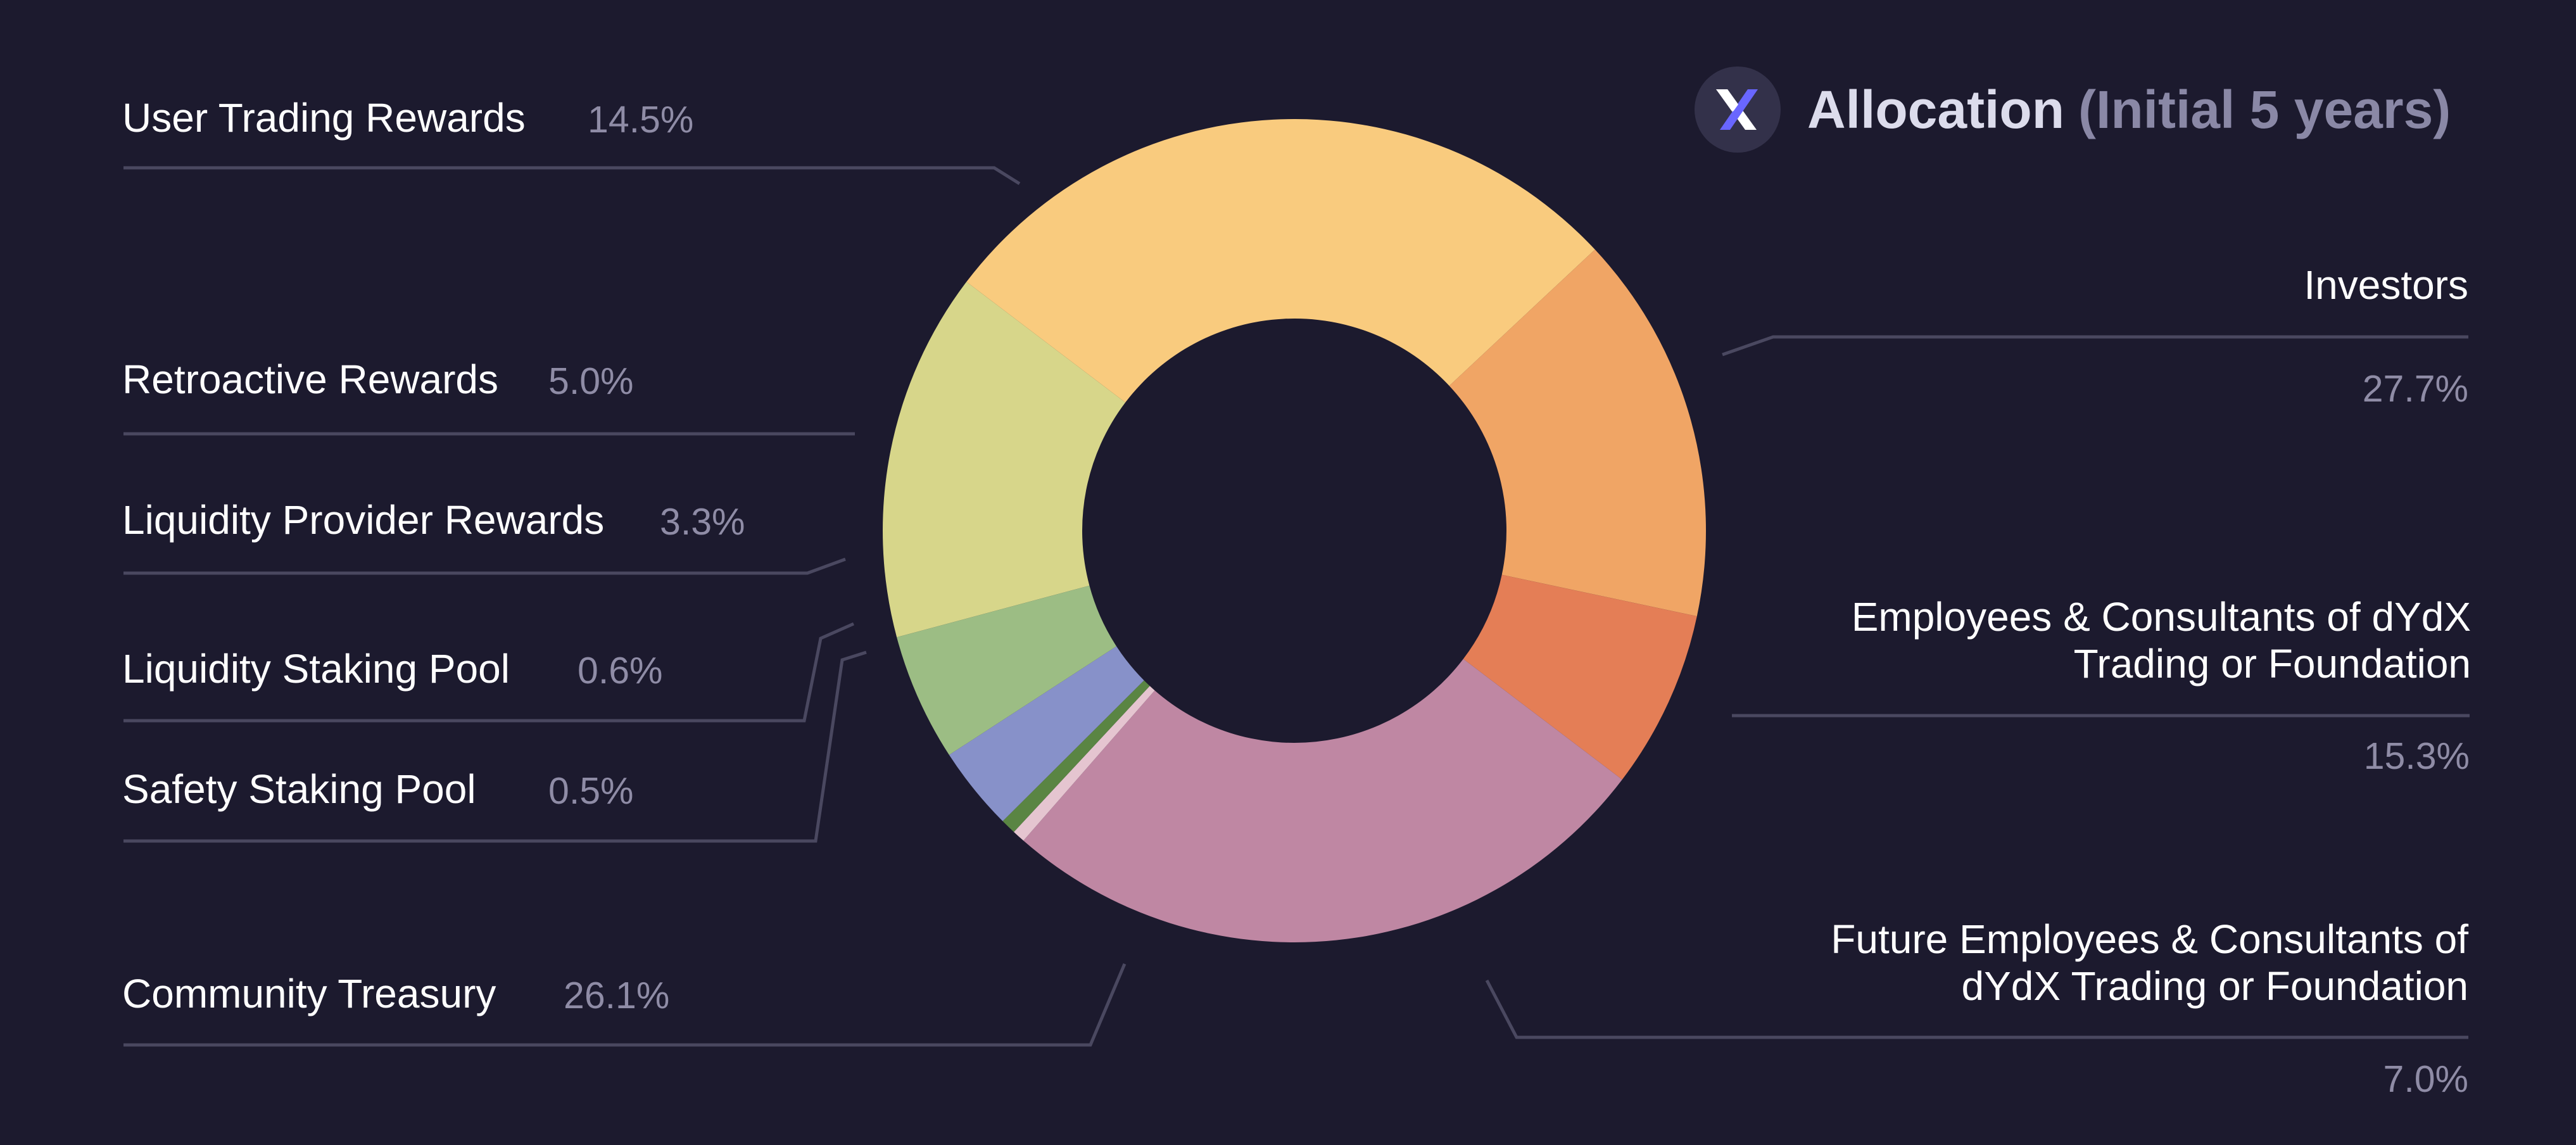  I want to click on slice-liquidity-staking-pool, so click(1076, 756).